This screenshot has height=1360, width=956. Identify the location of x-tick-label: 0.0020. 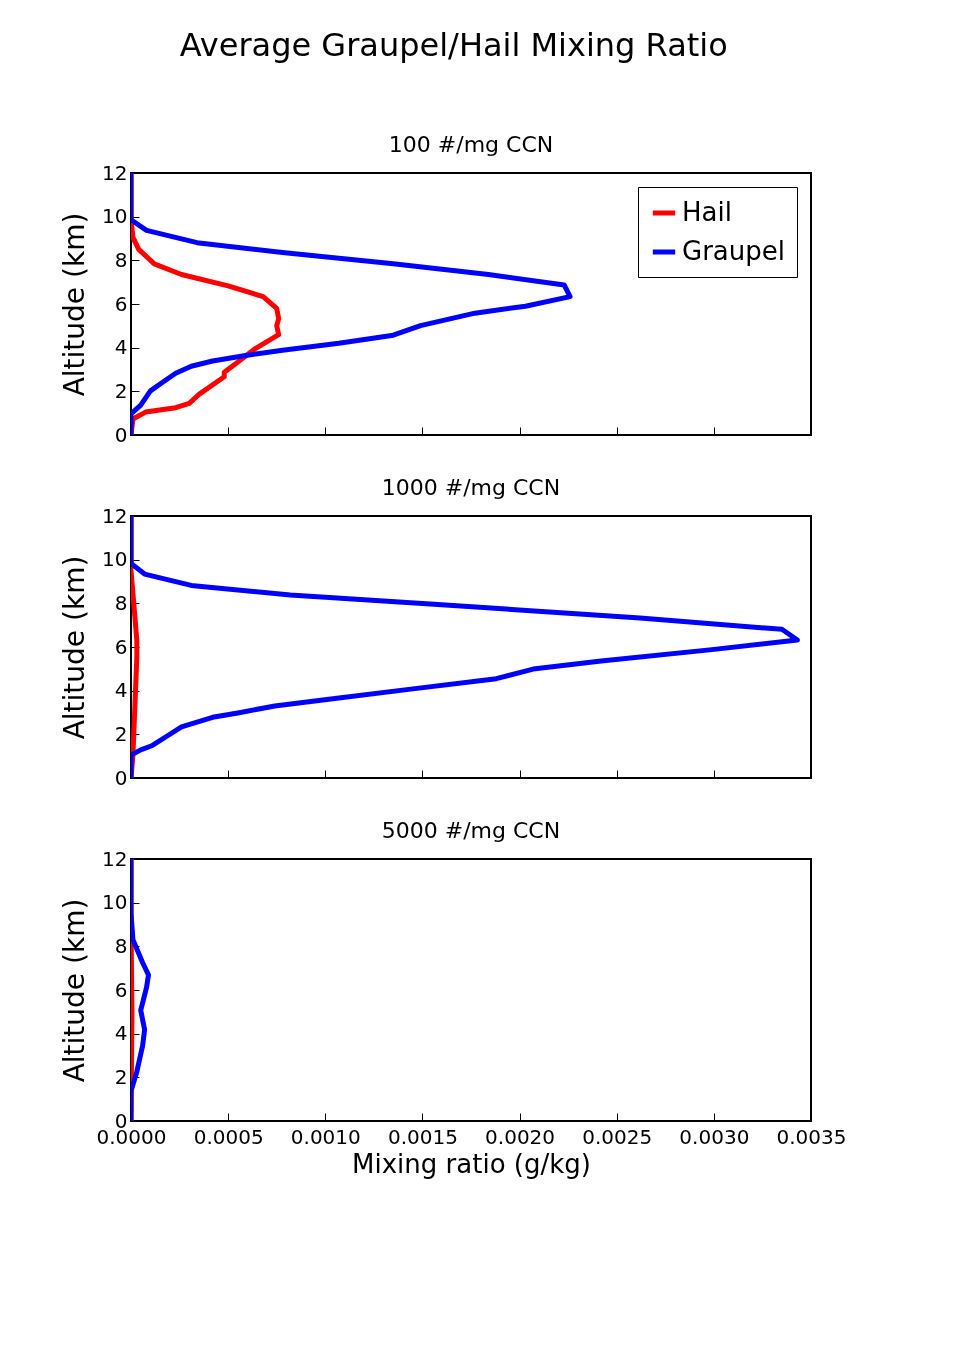
(520, 1136).